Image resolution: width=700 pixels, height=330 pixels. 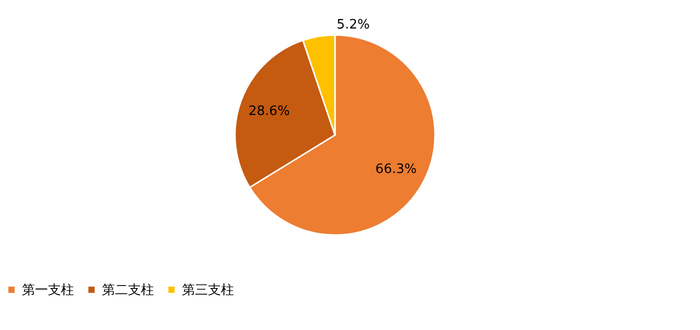 I want to click on data-label: 5.2%, so click(x=353, y=24).